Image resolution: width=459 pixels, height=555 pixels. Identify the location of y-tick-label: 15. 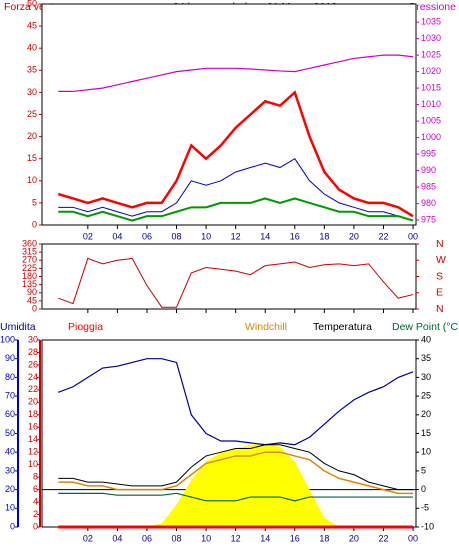
(32, 158).